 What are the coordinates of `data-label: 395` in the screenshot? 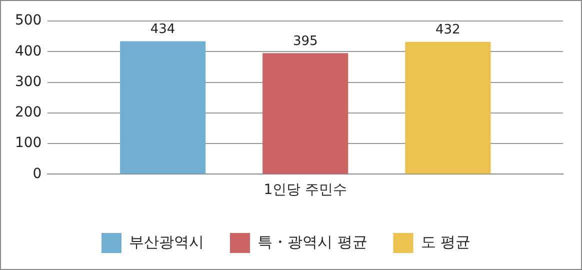 It's located at (305, 42).